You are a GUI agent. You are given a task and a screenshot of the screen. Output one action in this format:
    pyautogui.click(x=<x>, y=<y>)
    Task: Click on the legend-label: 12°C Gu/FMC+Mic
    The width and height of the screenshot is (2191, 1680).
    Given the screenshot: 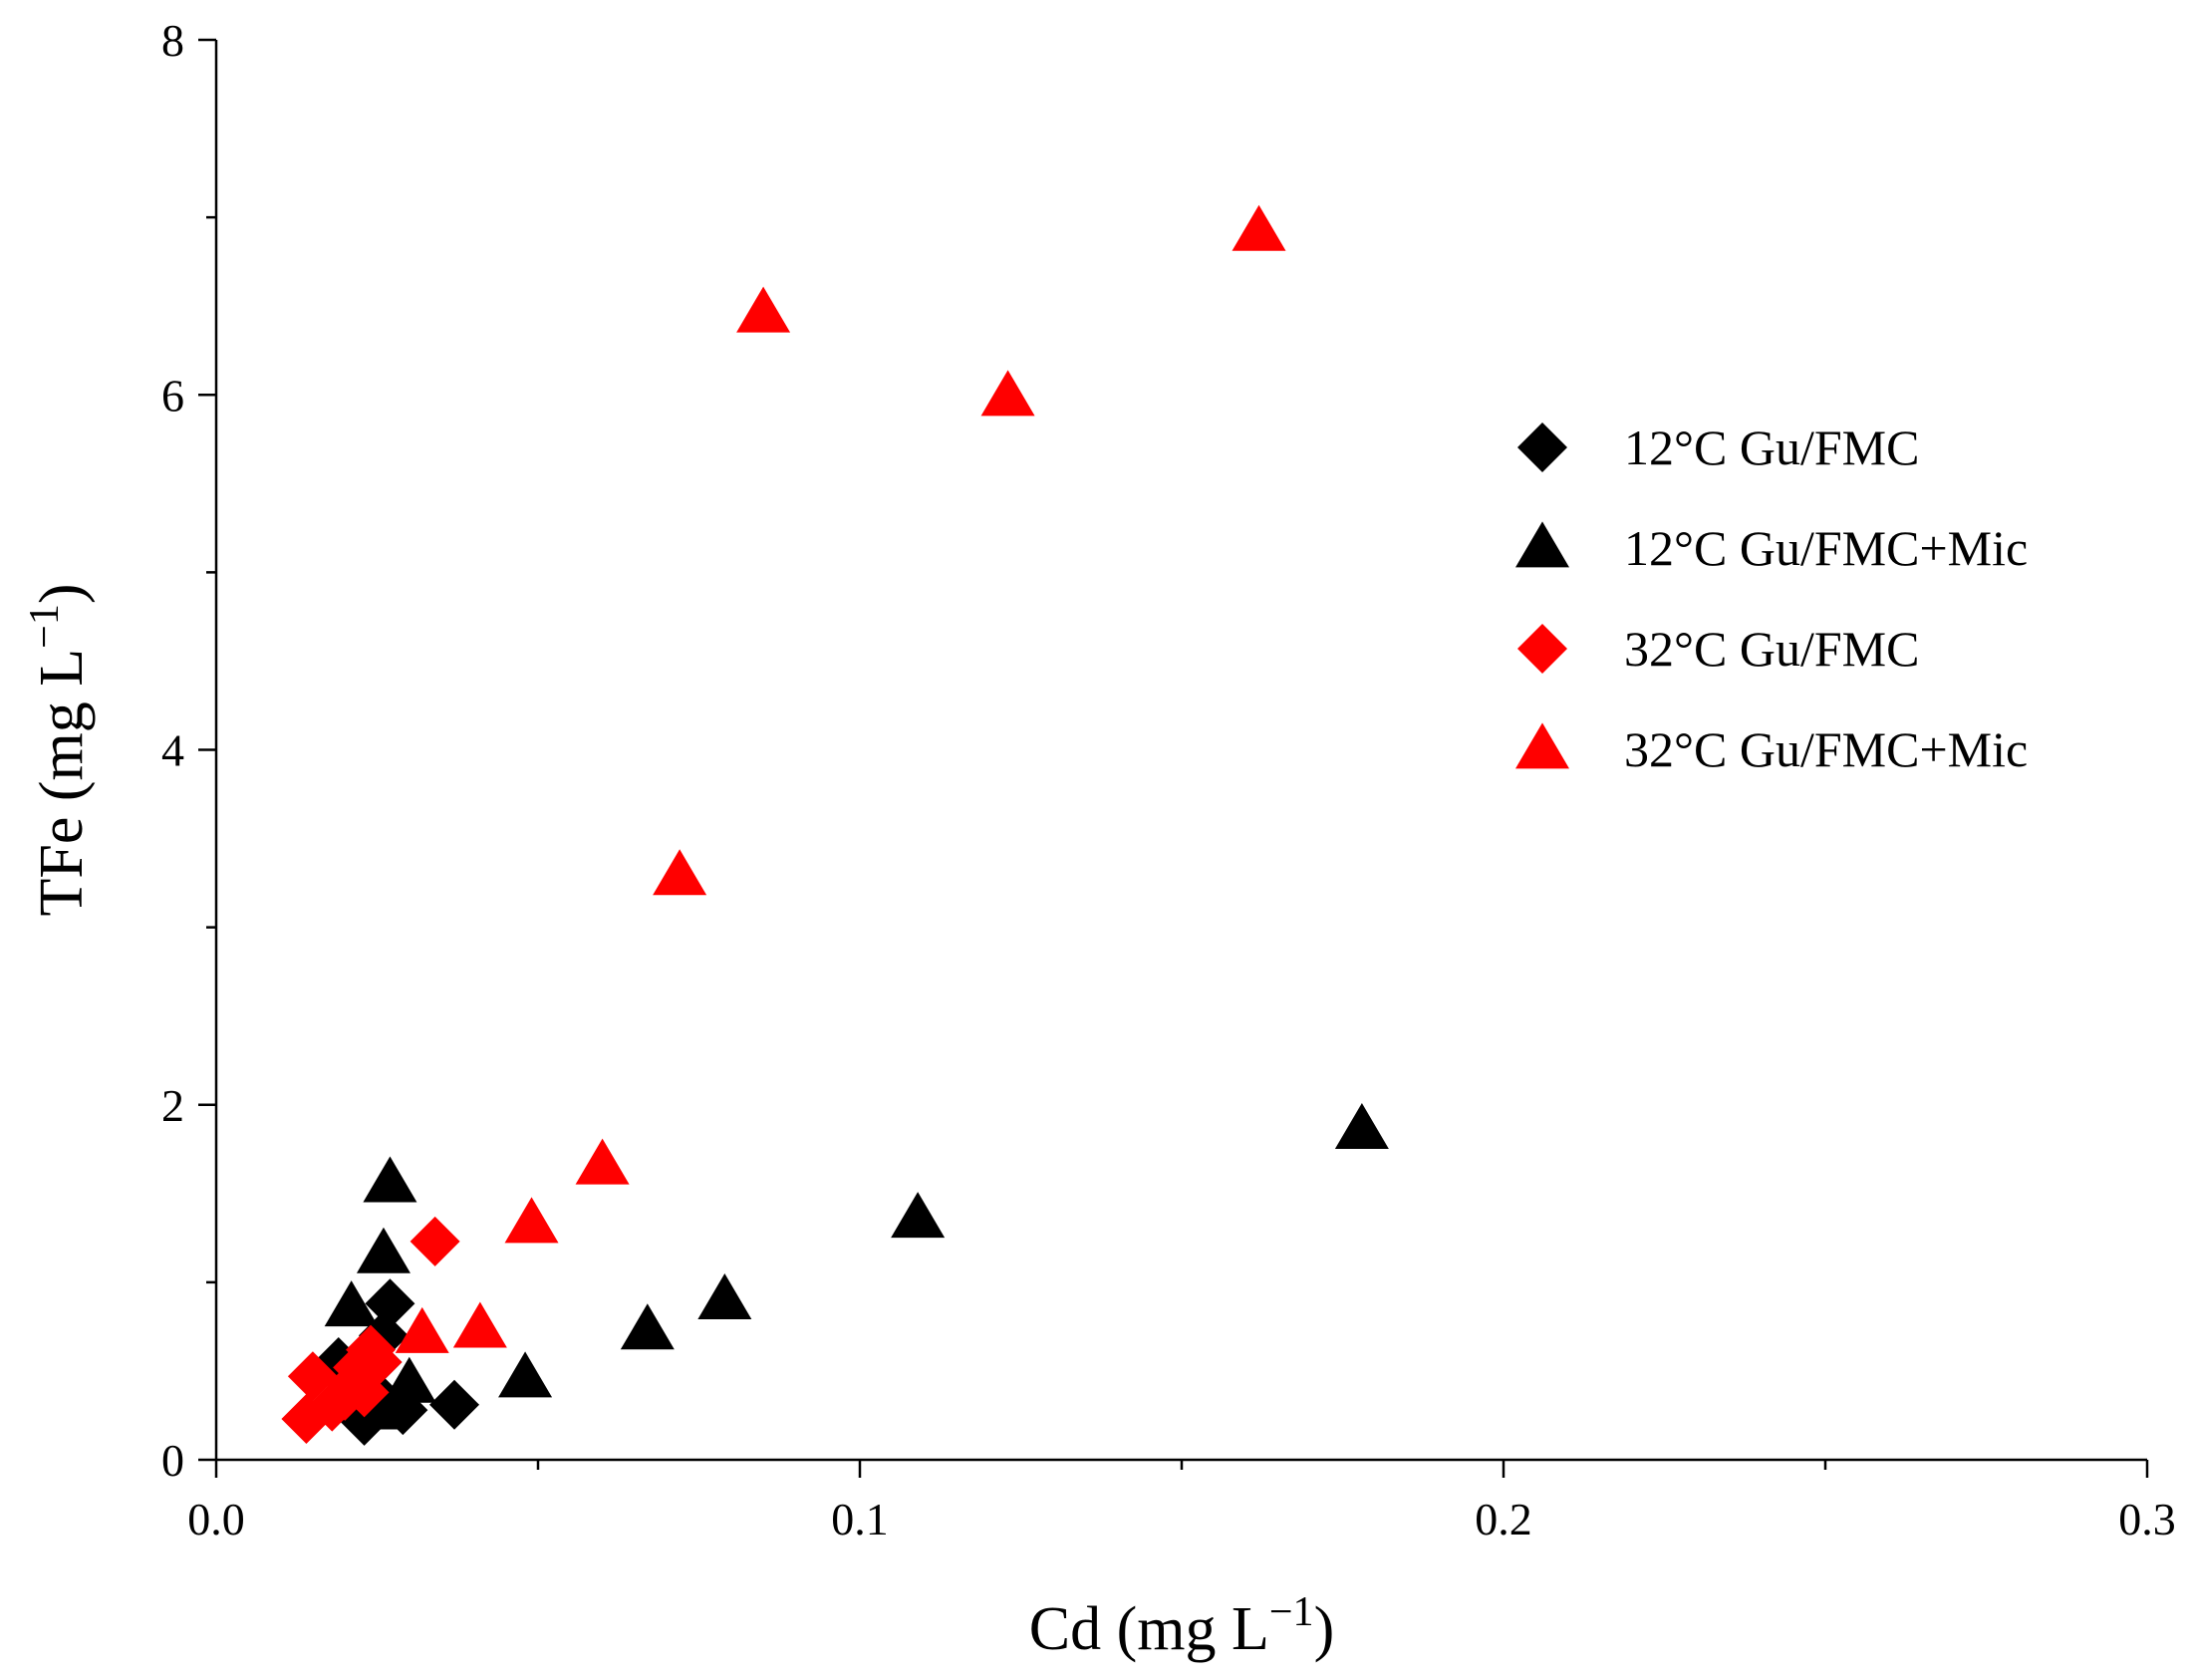 What is the action you would take?
    pyautogui.click(x=1826, y=548)
    